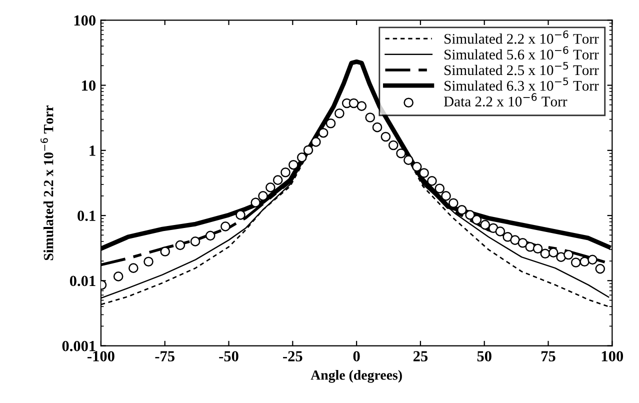 This screenshot has height=403, width=639. Describe the element at coordinates (356, 356) in the screenshot. I see `x-tick-label: 0` at that location.